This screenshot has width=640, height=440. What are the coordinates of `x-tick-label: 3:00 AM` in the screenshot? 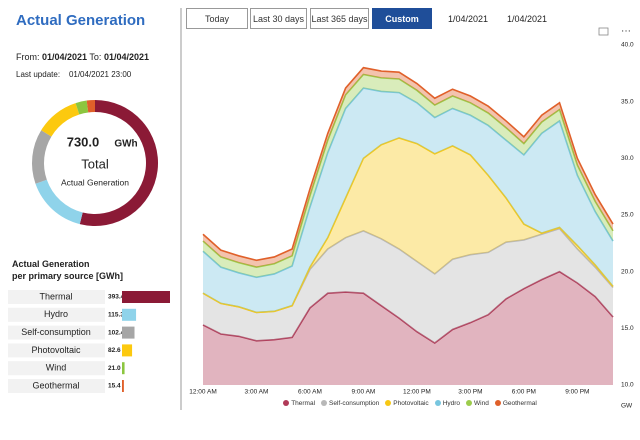 It's located at (257, 392).